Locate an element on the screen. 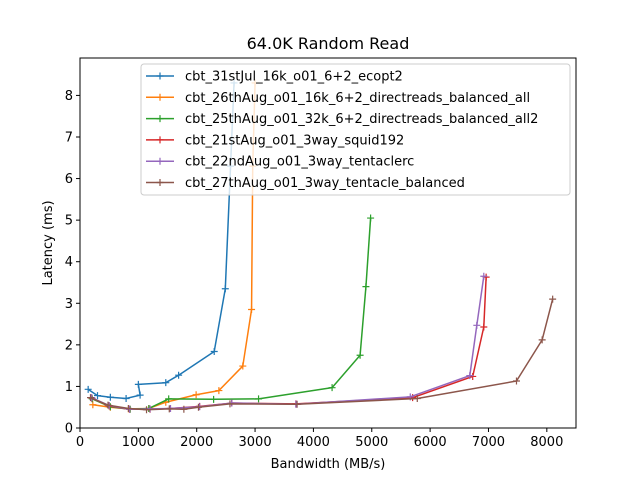 Image resolution: width=640 pixels, height=480 pixels. legend-label: cbt_21stAug_o01_3way_squid192 is located at coordinates (294, 140).